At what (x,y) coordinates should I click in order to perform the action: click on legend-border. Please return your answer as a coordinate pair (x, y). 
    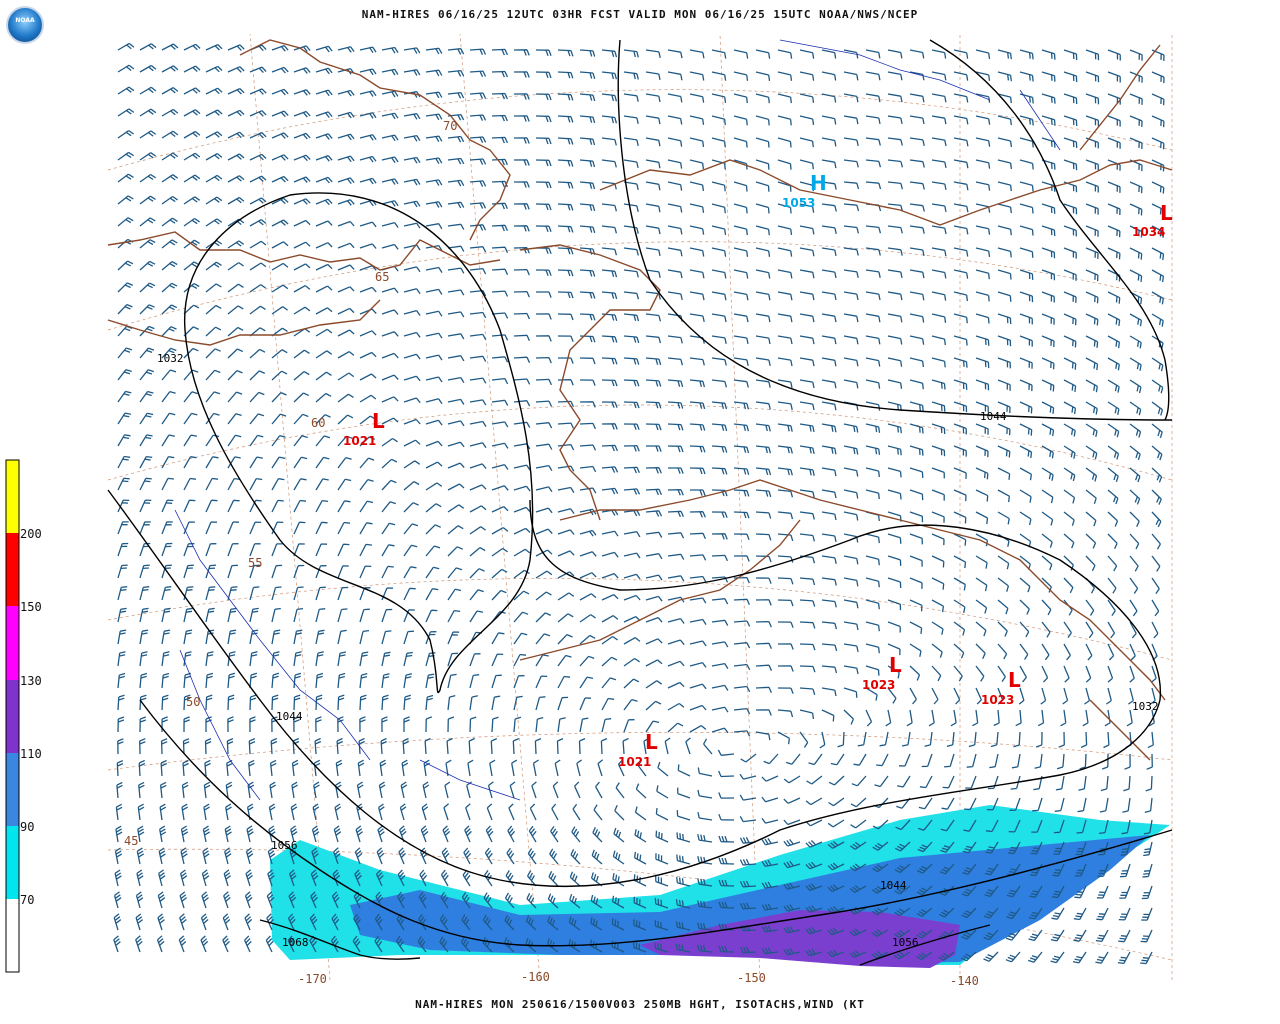
    Looking at the image, I should click on (12, 716).